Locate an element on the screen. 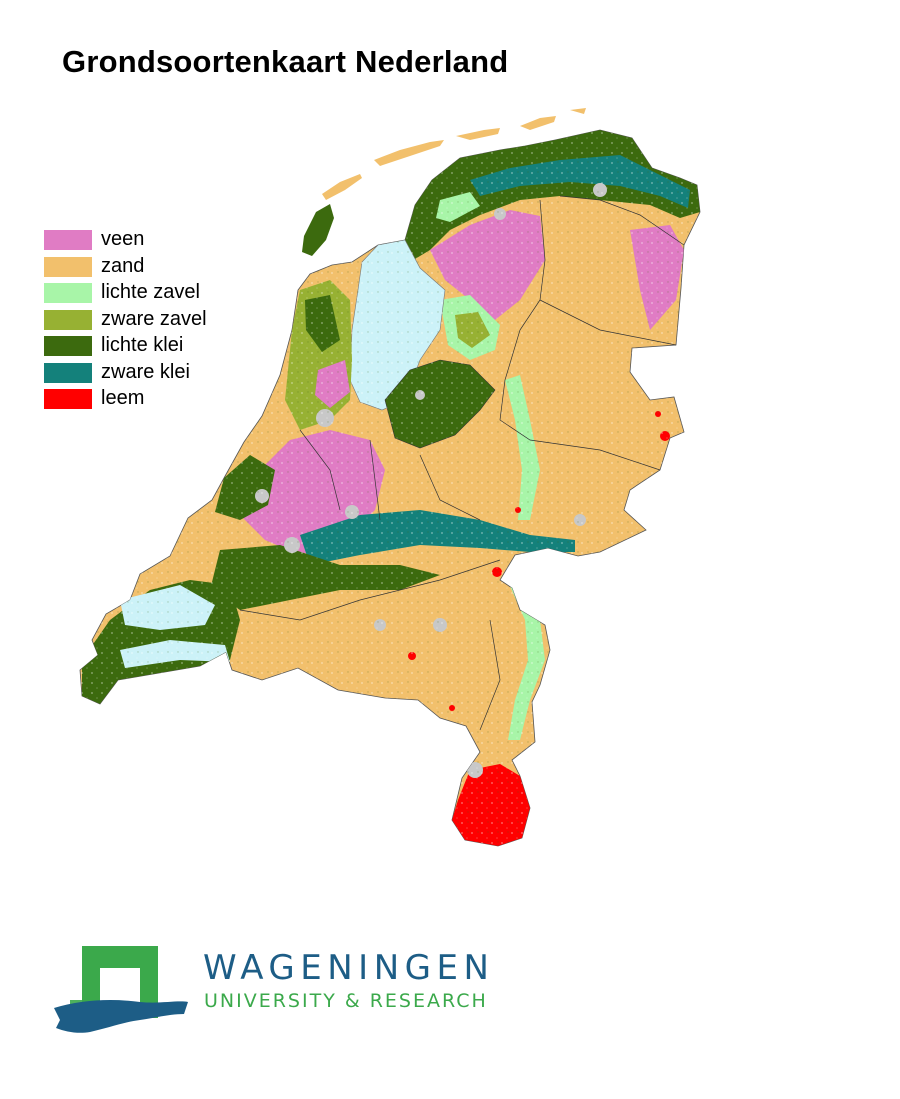 The width and height of the screenshot is (900, 1099). legend-swatch-lichte-klei is located at coordinates (68, 346).